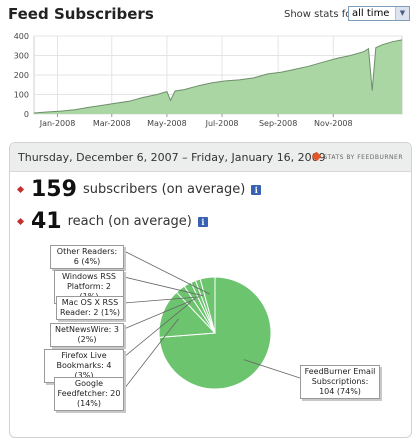 The height and width of the screenshot is (446, 420). Describe the element at coordinates (21, 95) in the screenshot. I see `y-tick-label: 100` at that location.